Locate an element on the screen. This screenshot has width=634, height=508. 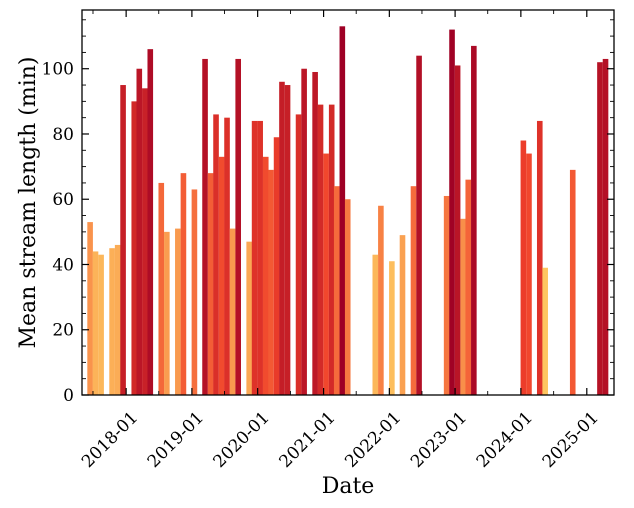
x-tick-label: 2022-01 is located at coordinates (373, 440).